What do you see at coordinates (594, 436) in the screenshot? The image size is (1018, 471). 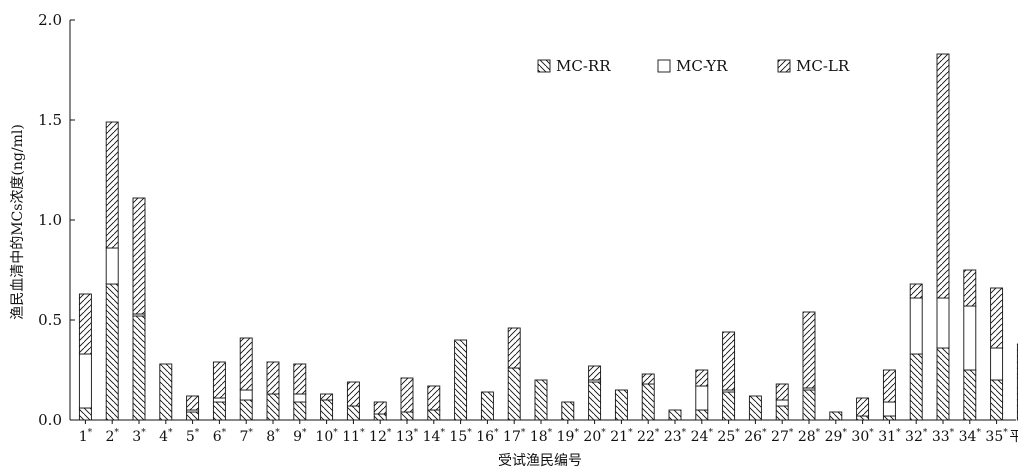 I see `x-tick-label: 20*` at bounding box center [594, 436].